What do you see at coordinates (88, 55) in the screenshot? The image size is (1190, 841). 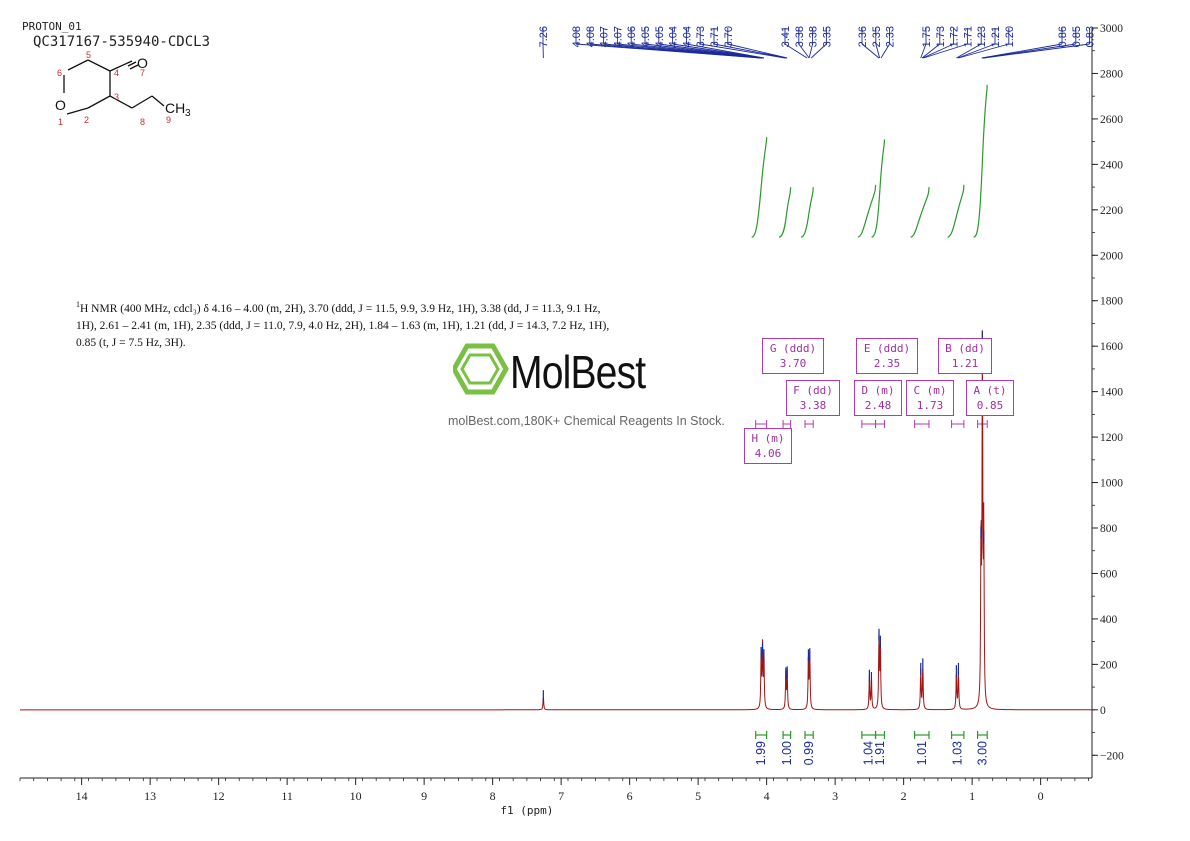 I see `atom-num-5: 5` at bounding box center [88, 55].